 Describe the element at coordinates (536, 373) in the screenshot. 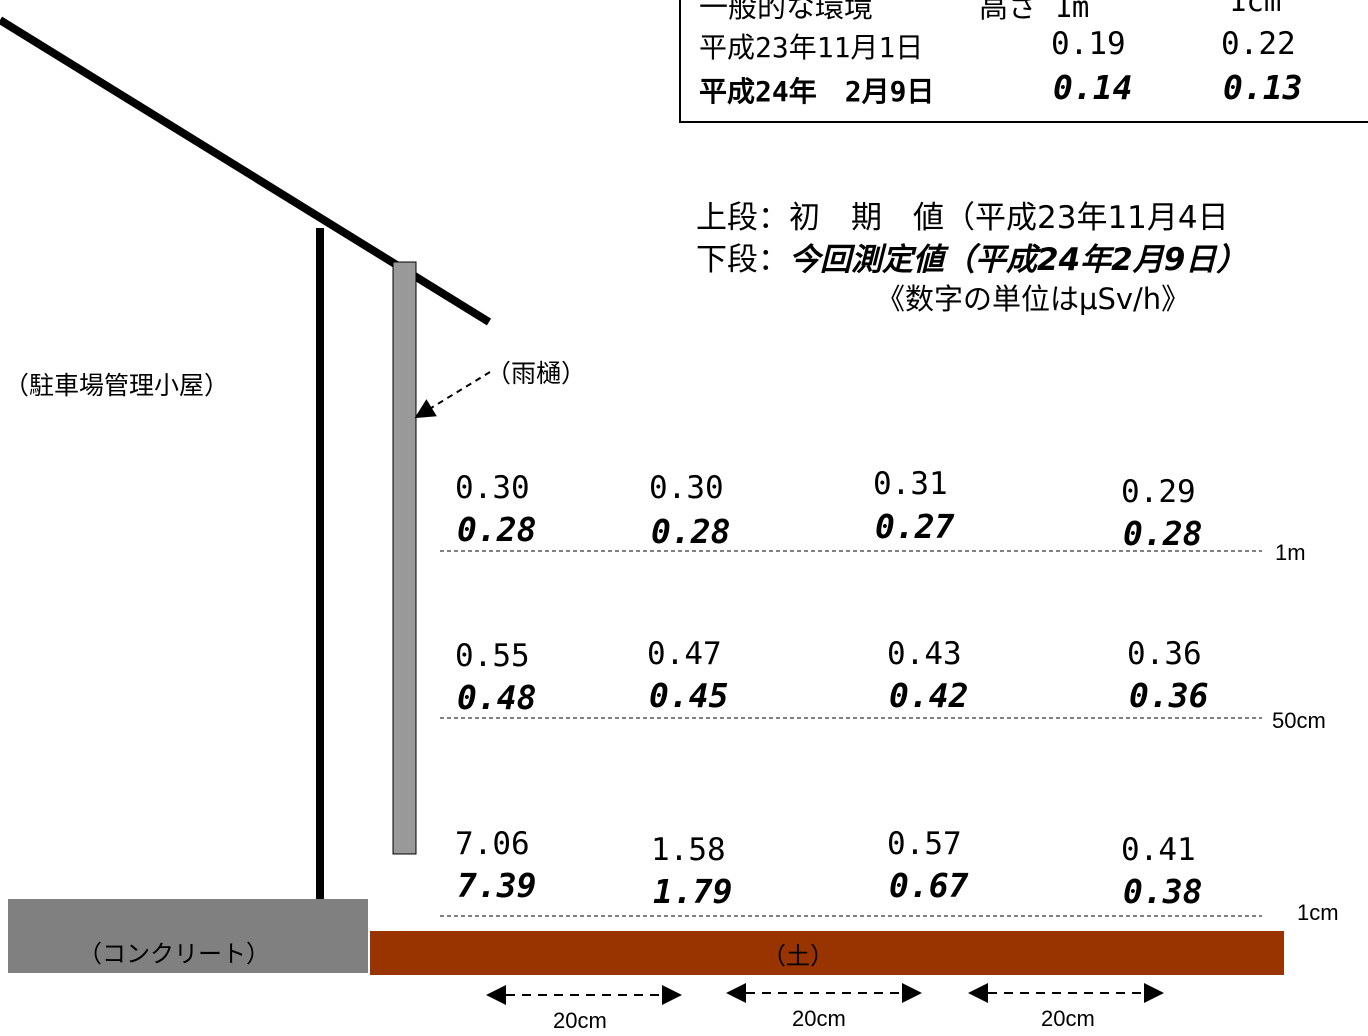

I see `gutter-label: （雨樋）` at that location.